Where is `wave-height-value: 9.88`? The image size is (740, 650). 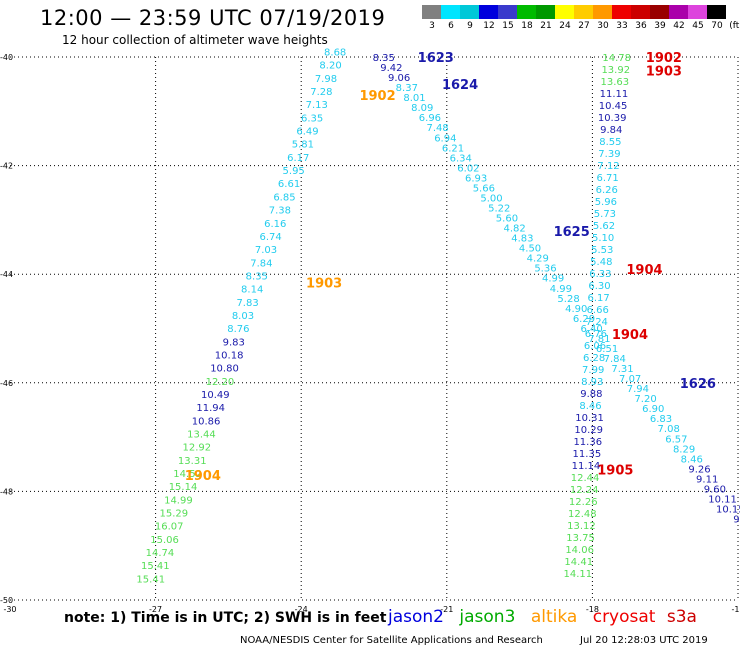
wave-height-value: 9.88 is located at coordinates (591, 394).